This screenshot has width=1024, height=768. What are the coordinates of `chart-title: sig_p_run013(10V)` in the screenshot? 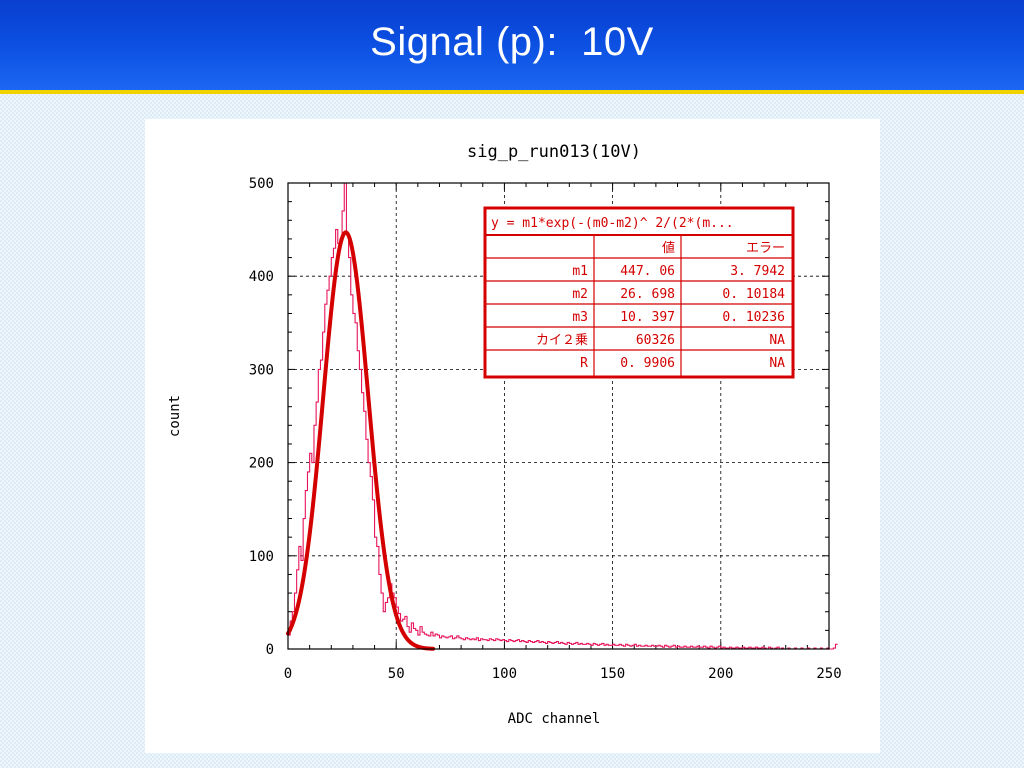 It's located at (554, 152).